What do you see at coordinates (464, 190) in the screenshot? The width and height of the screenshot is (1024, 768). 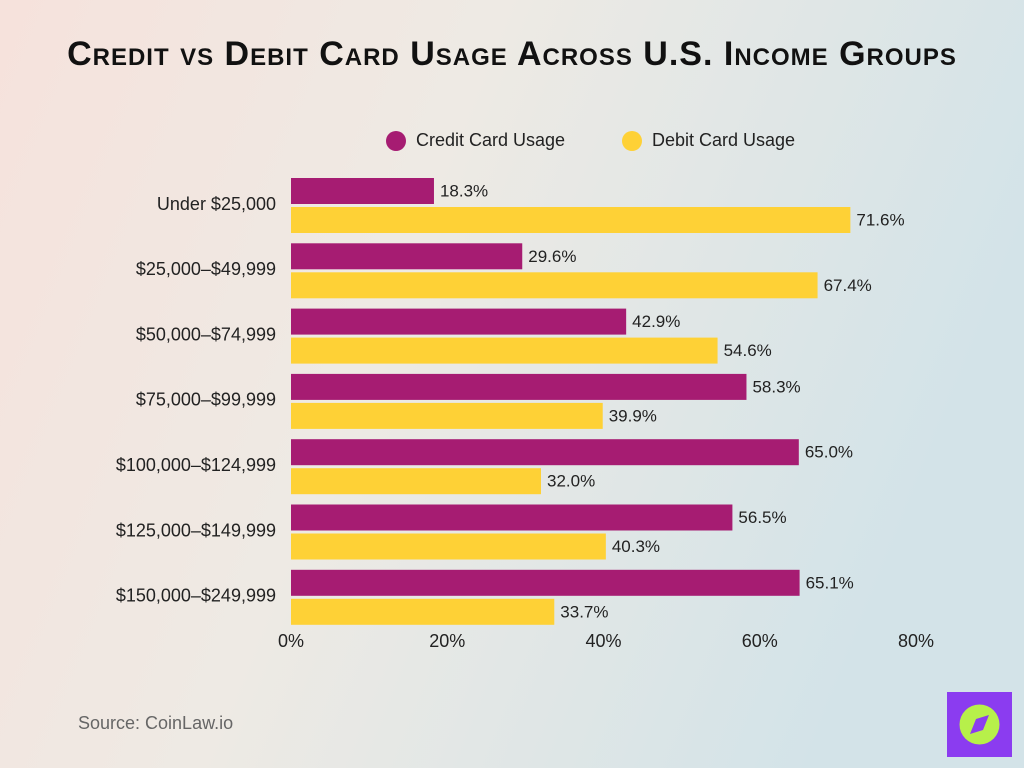 I see `value-label: 18.3%` at bounding box center [464, 190].